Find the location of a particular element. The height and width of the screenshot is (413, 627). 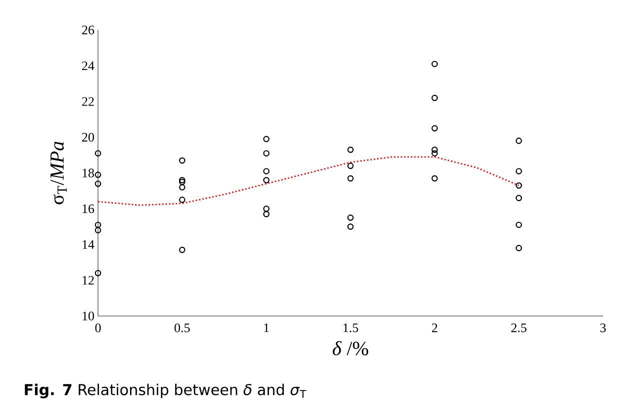

x-tick-label: 2 is located at coordinates (435, 328).